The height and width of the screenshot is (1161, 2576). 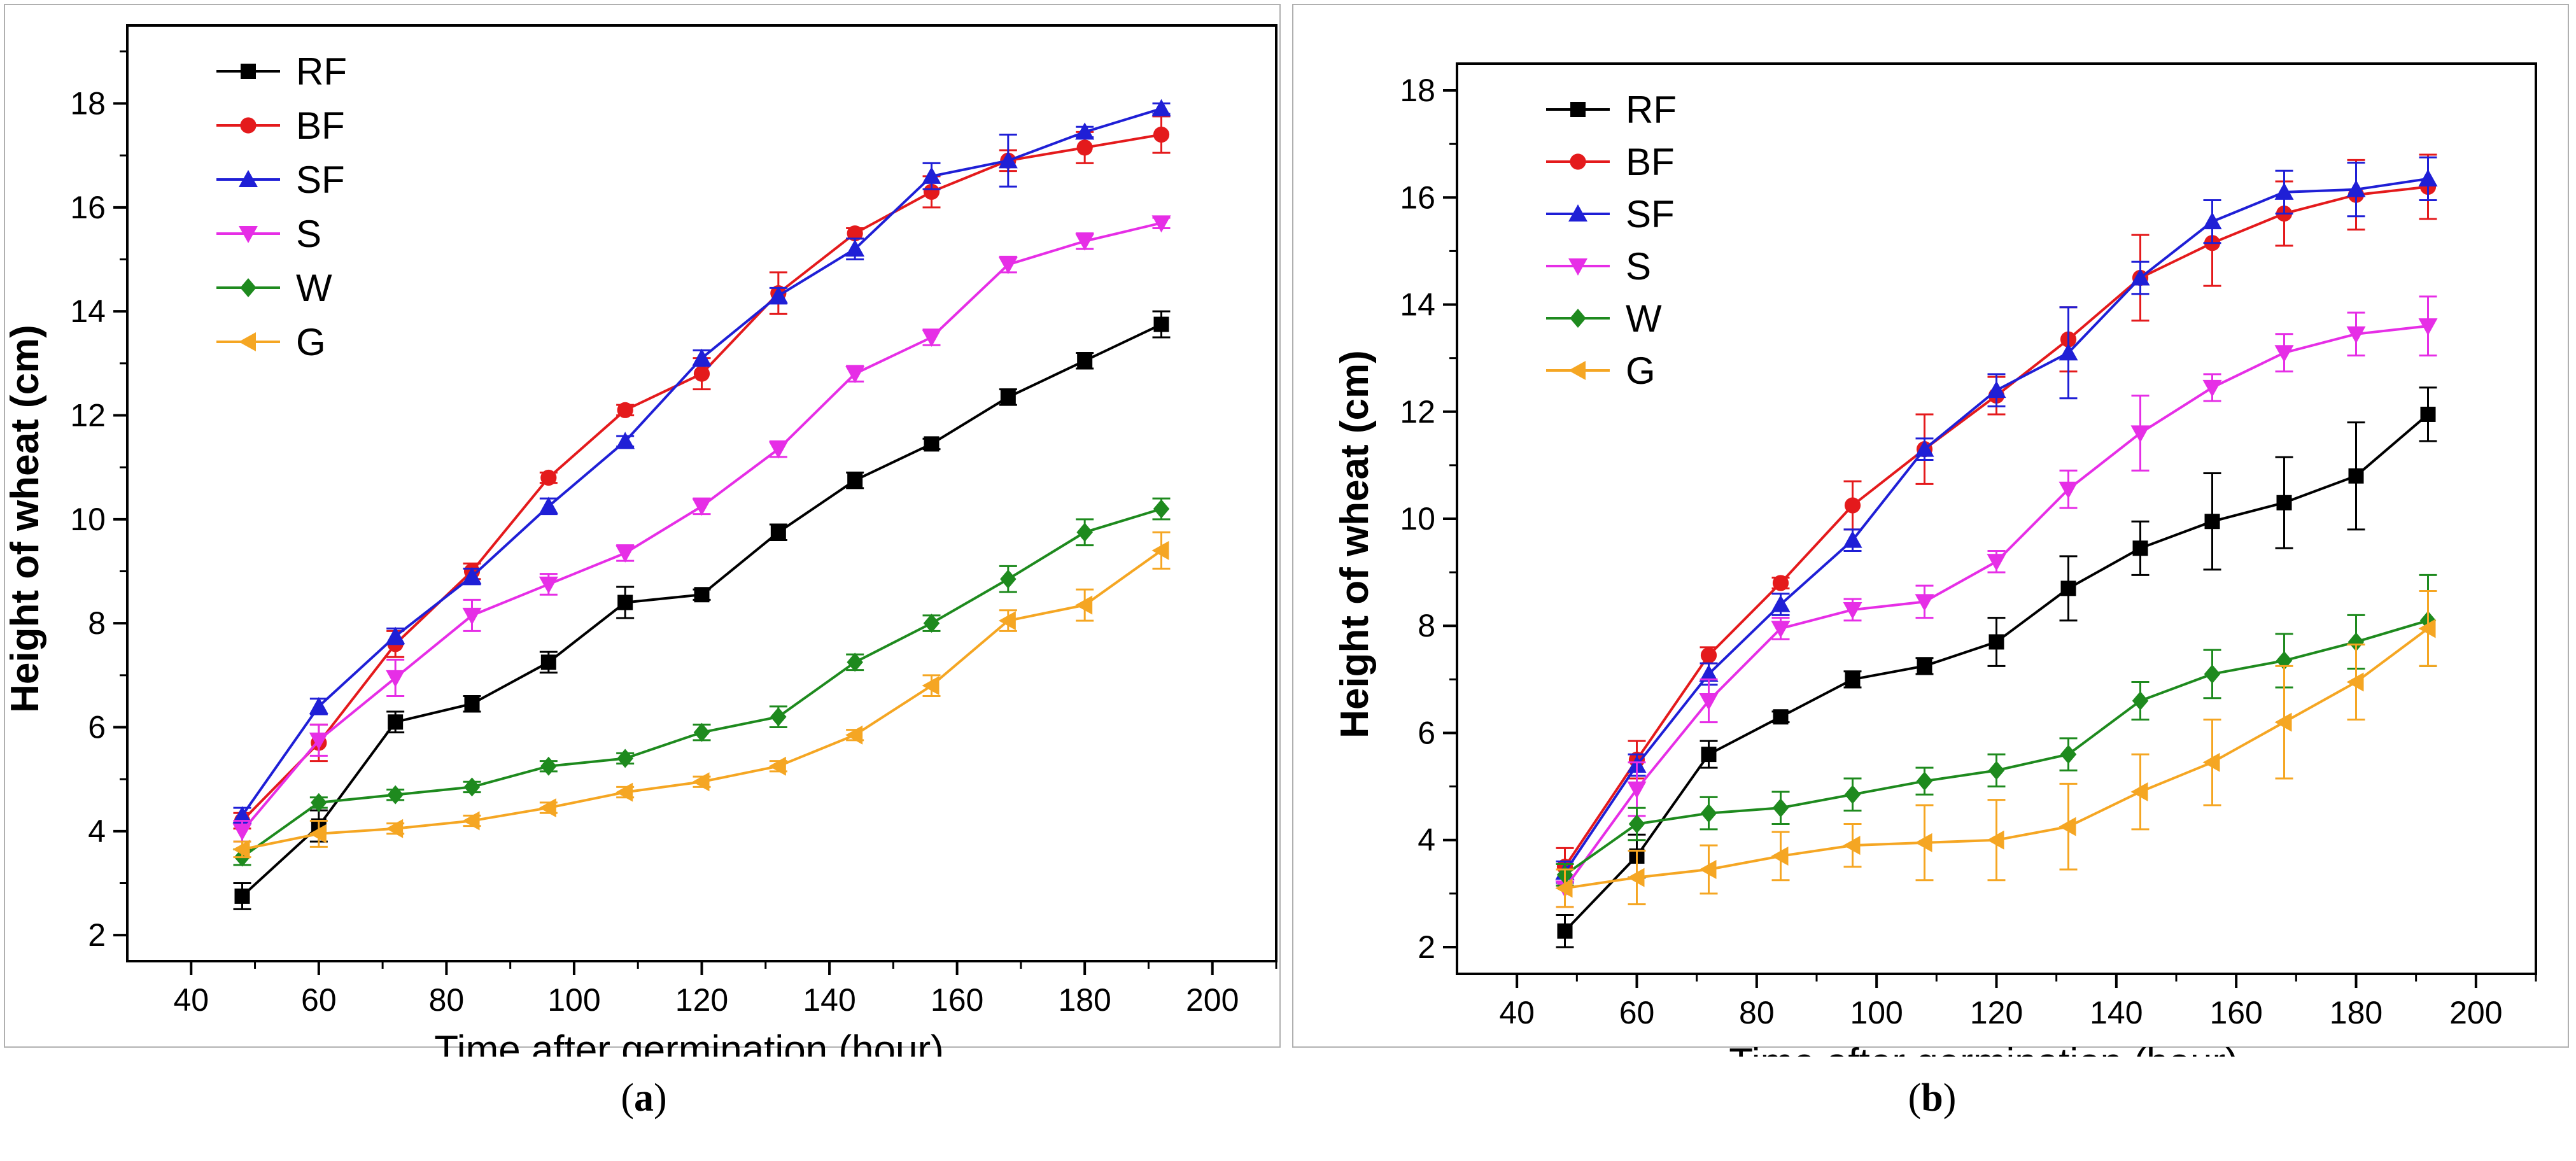 I want to click on x-tick-label: 140, so click(x=829, y=1000).